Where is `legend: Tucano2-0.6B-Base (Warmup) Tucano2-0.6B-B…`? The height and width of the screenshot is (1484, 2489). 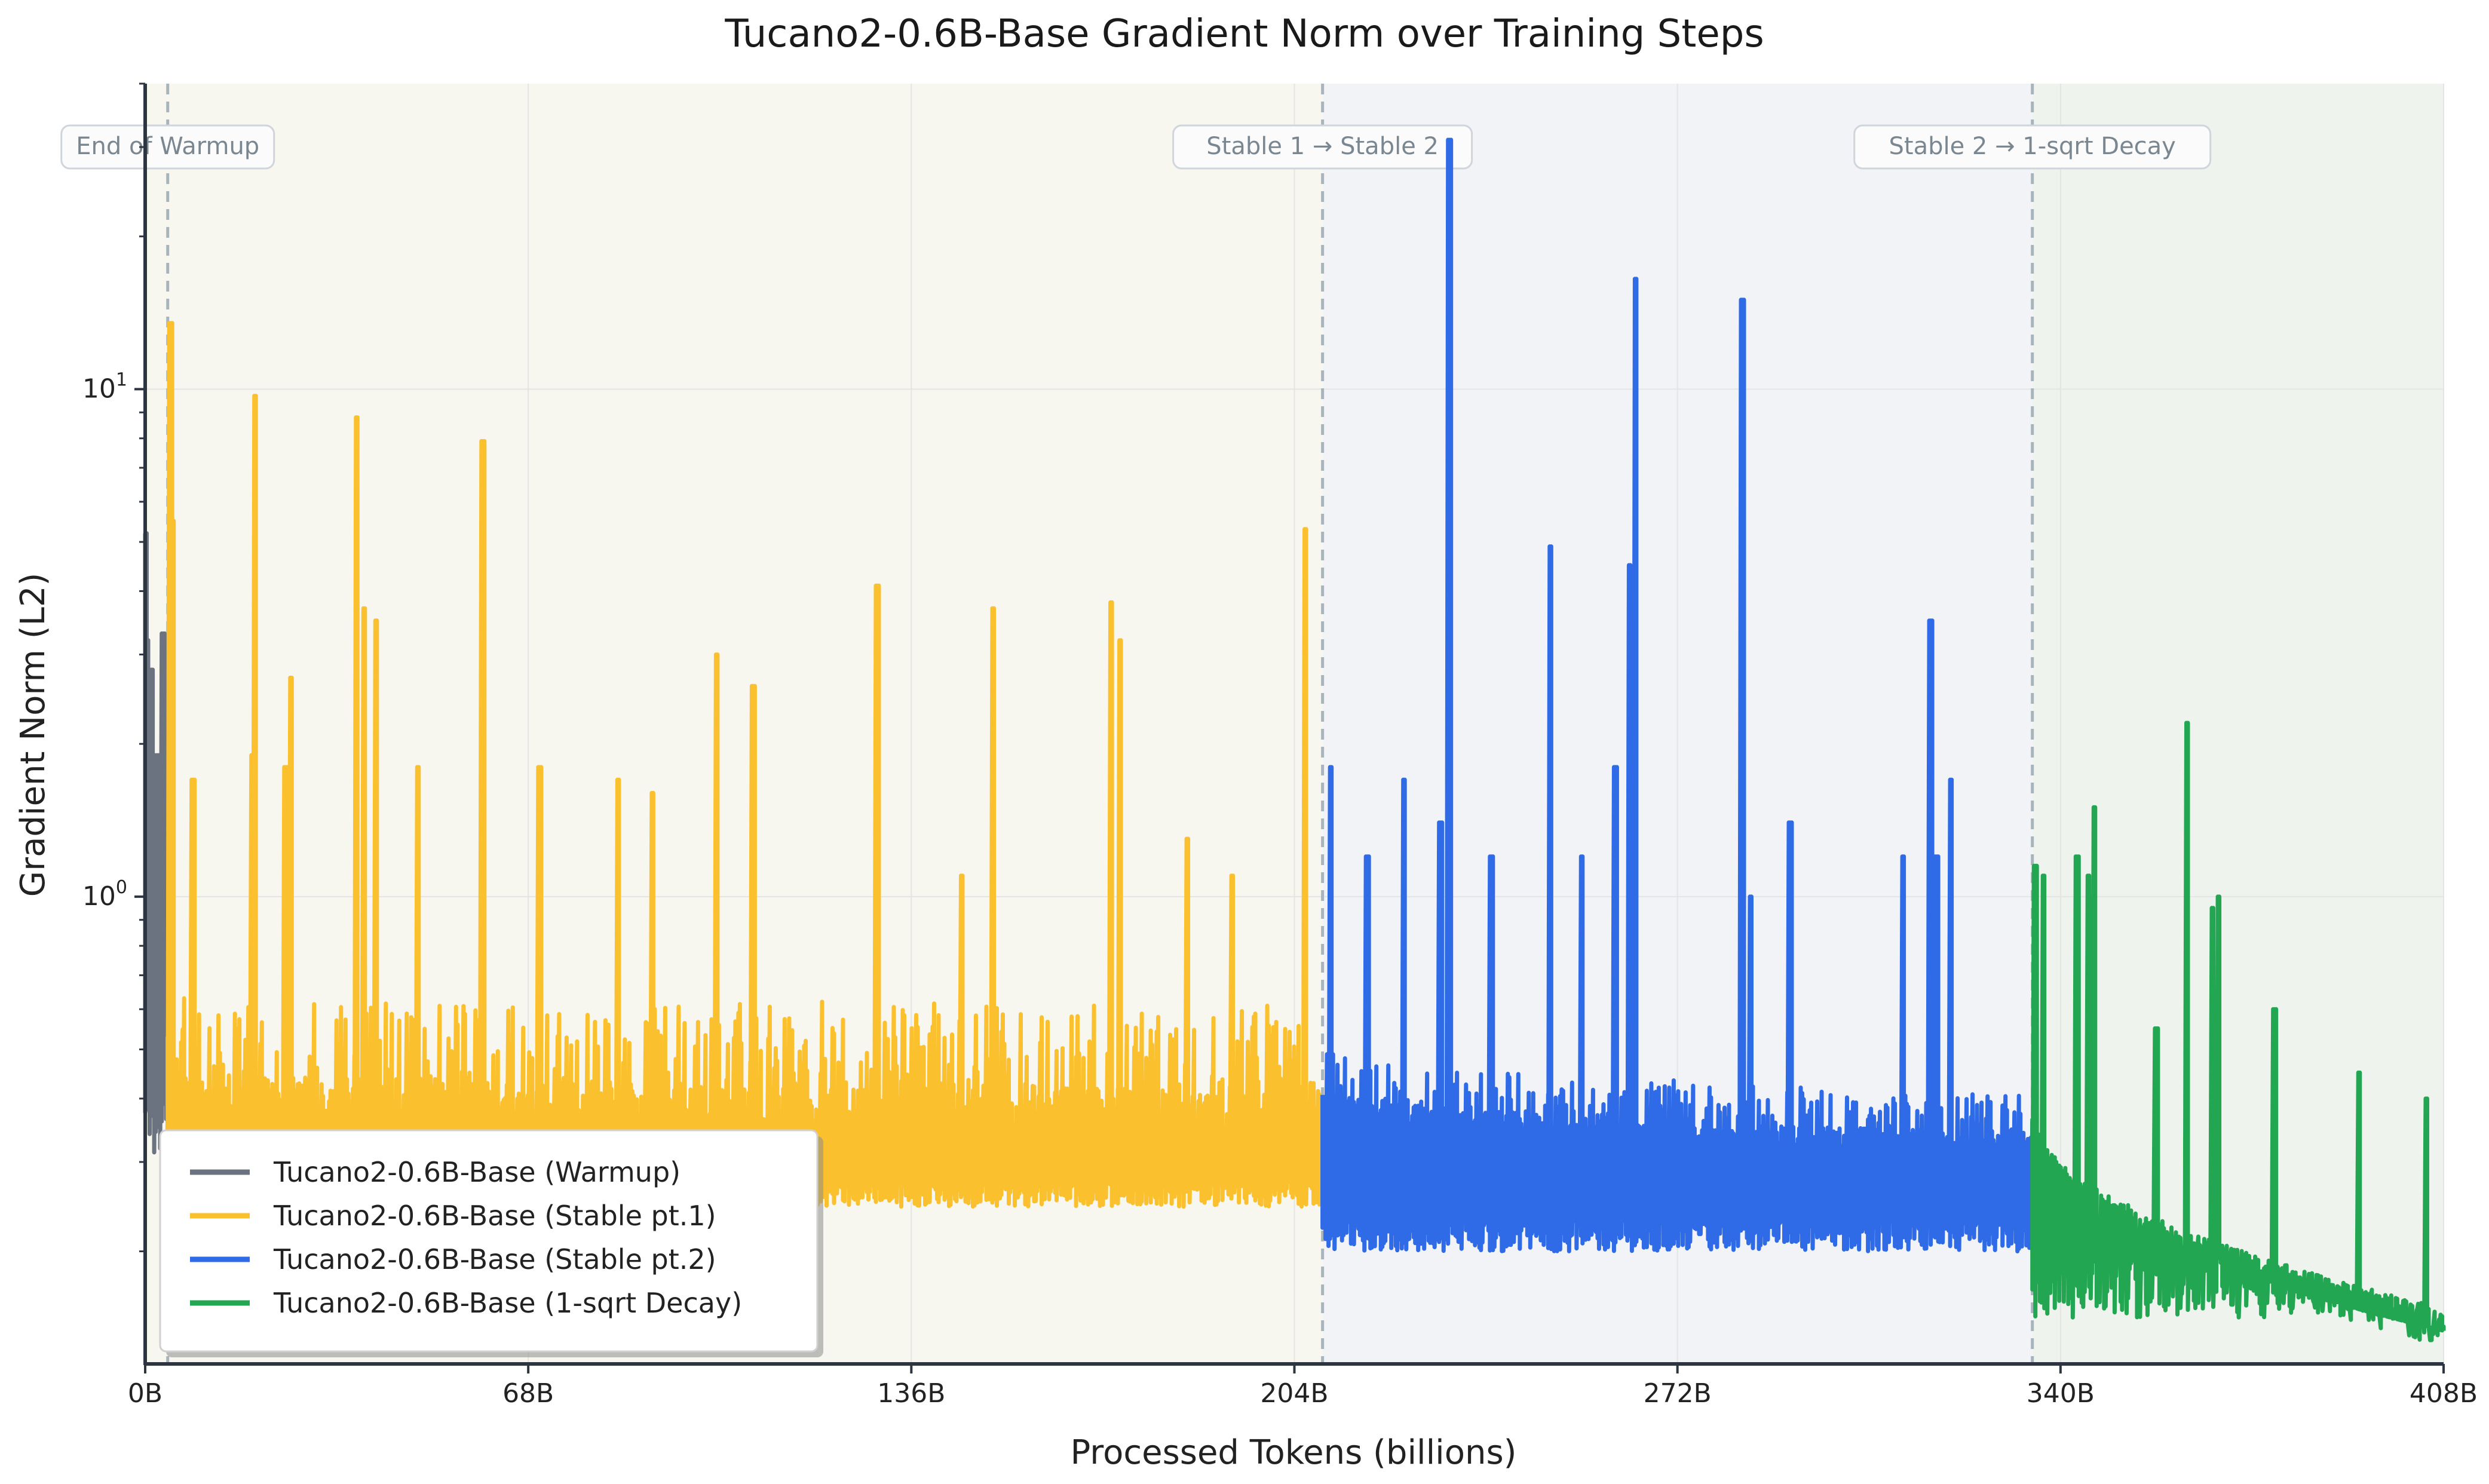 legend: Tucano2-0.6B-Base (Warmup) Tucano2-0.6B-B… is located at coordinates (491, 1243).